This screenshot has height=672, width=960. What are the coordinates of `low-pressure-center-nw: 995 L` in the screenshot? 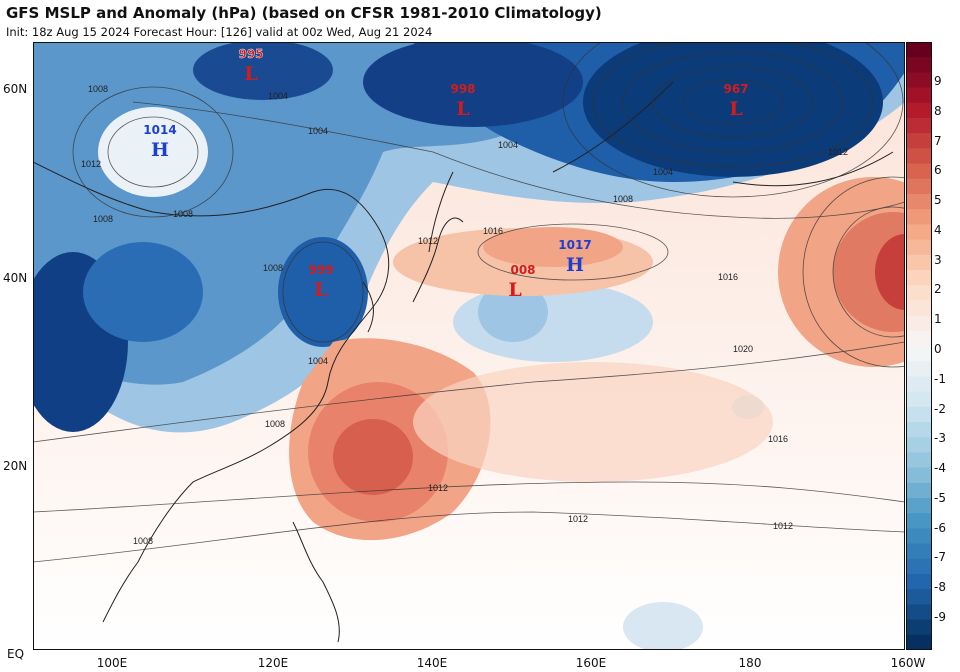 It's located at (250, 66).